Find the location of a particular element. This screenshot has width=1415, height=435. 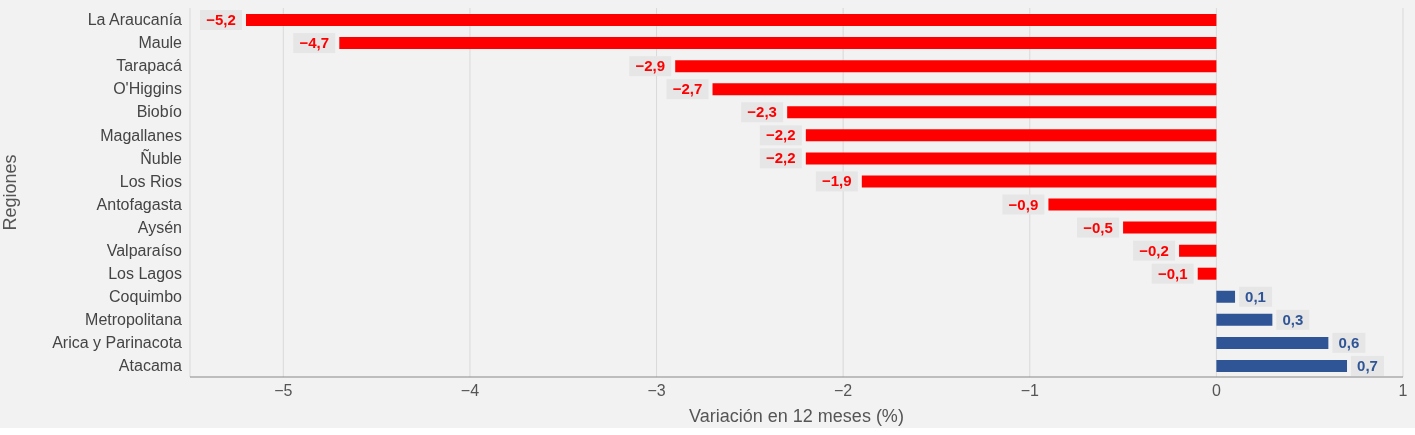

x-tick-label: −4 is located at coordinates (470, 391).